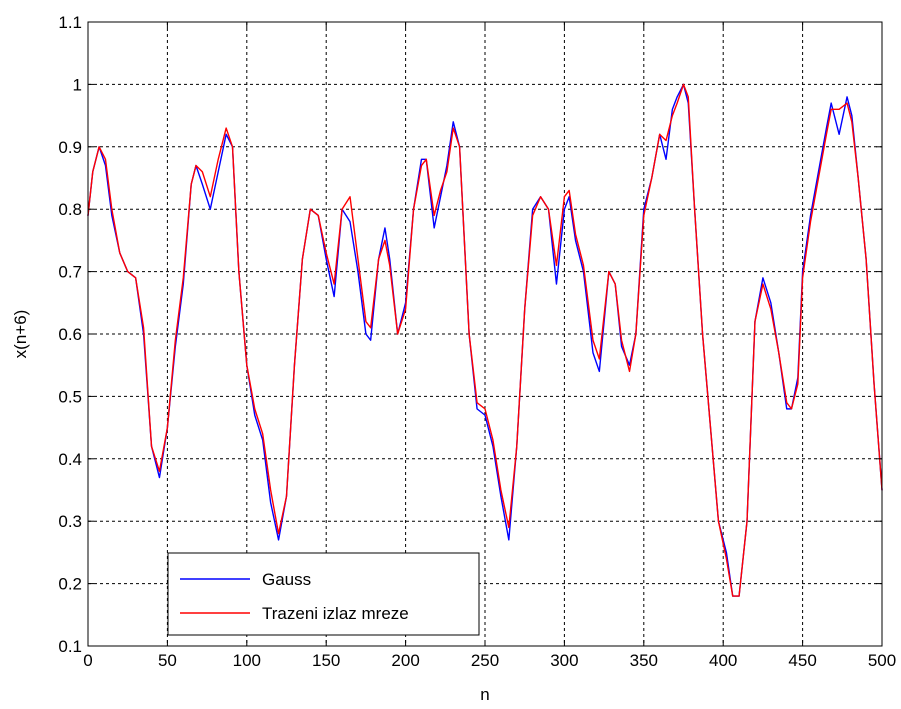  What do you see at coordinates (326, 660) in the screenshot?
I see `x-tick-label: 150` at bounding box center [326, 660].